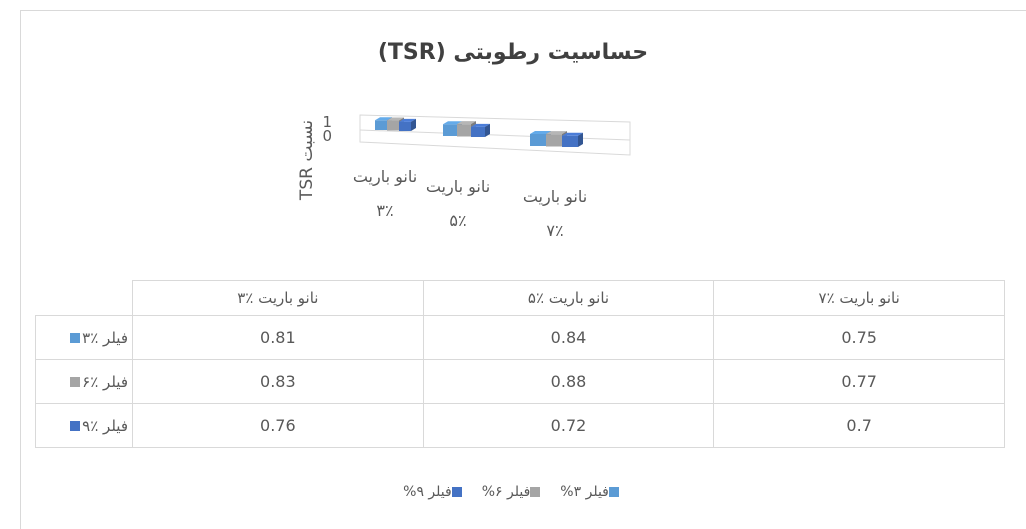  I want to click on series-name: فیلر ٪۶, so click(105, 381).